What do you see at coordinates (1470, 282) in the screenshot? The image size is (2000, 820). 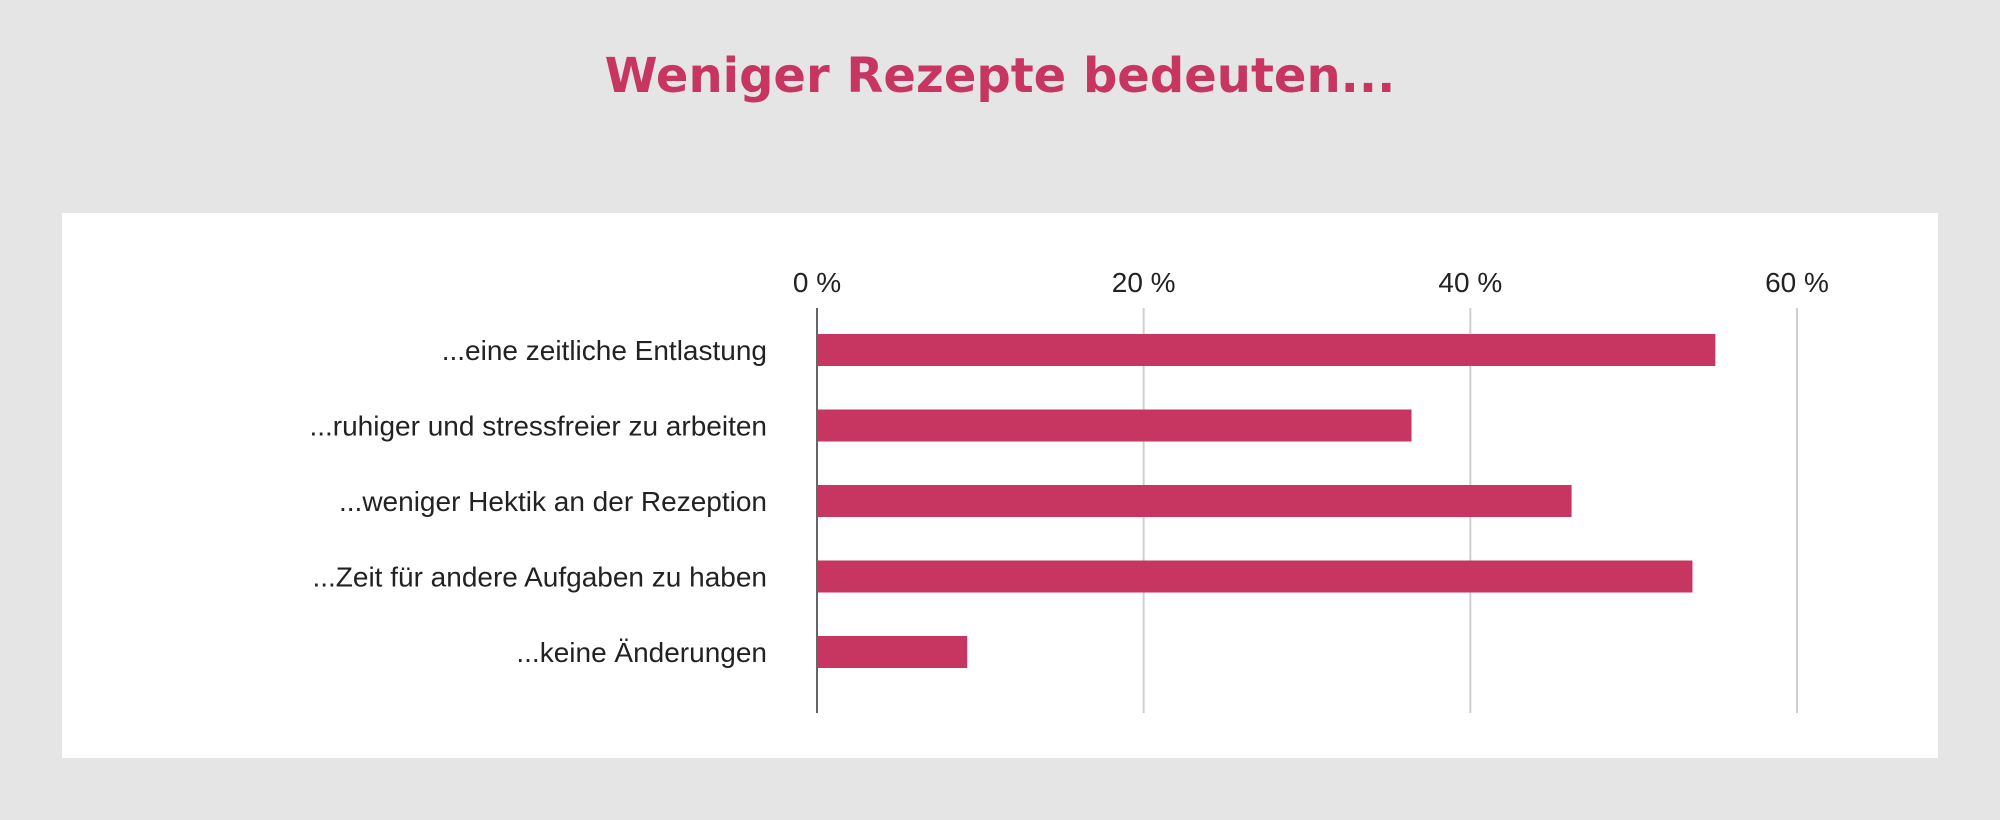 I see `x-tick-label: 40 %` at bounding box center [1470, 282].